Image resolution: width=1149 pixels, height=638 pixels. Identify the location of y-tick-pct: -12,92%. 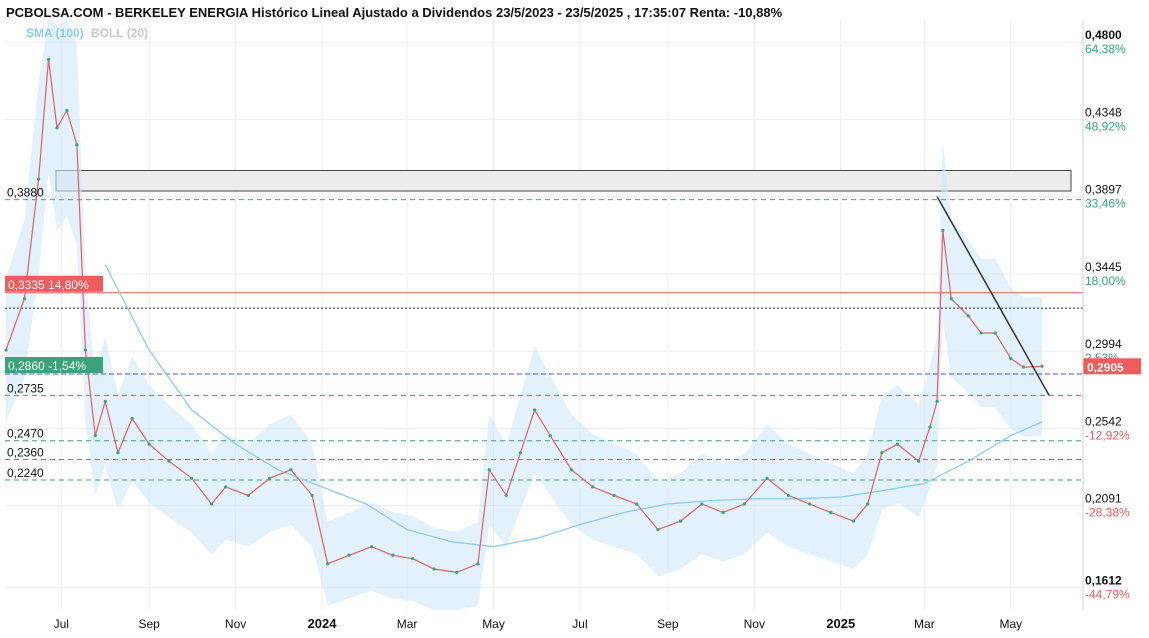
(1107, 435).